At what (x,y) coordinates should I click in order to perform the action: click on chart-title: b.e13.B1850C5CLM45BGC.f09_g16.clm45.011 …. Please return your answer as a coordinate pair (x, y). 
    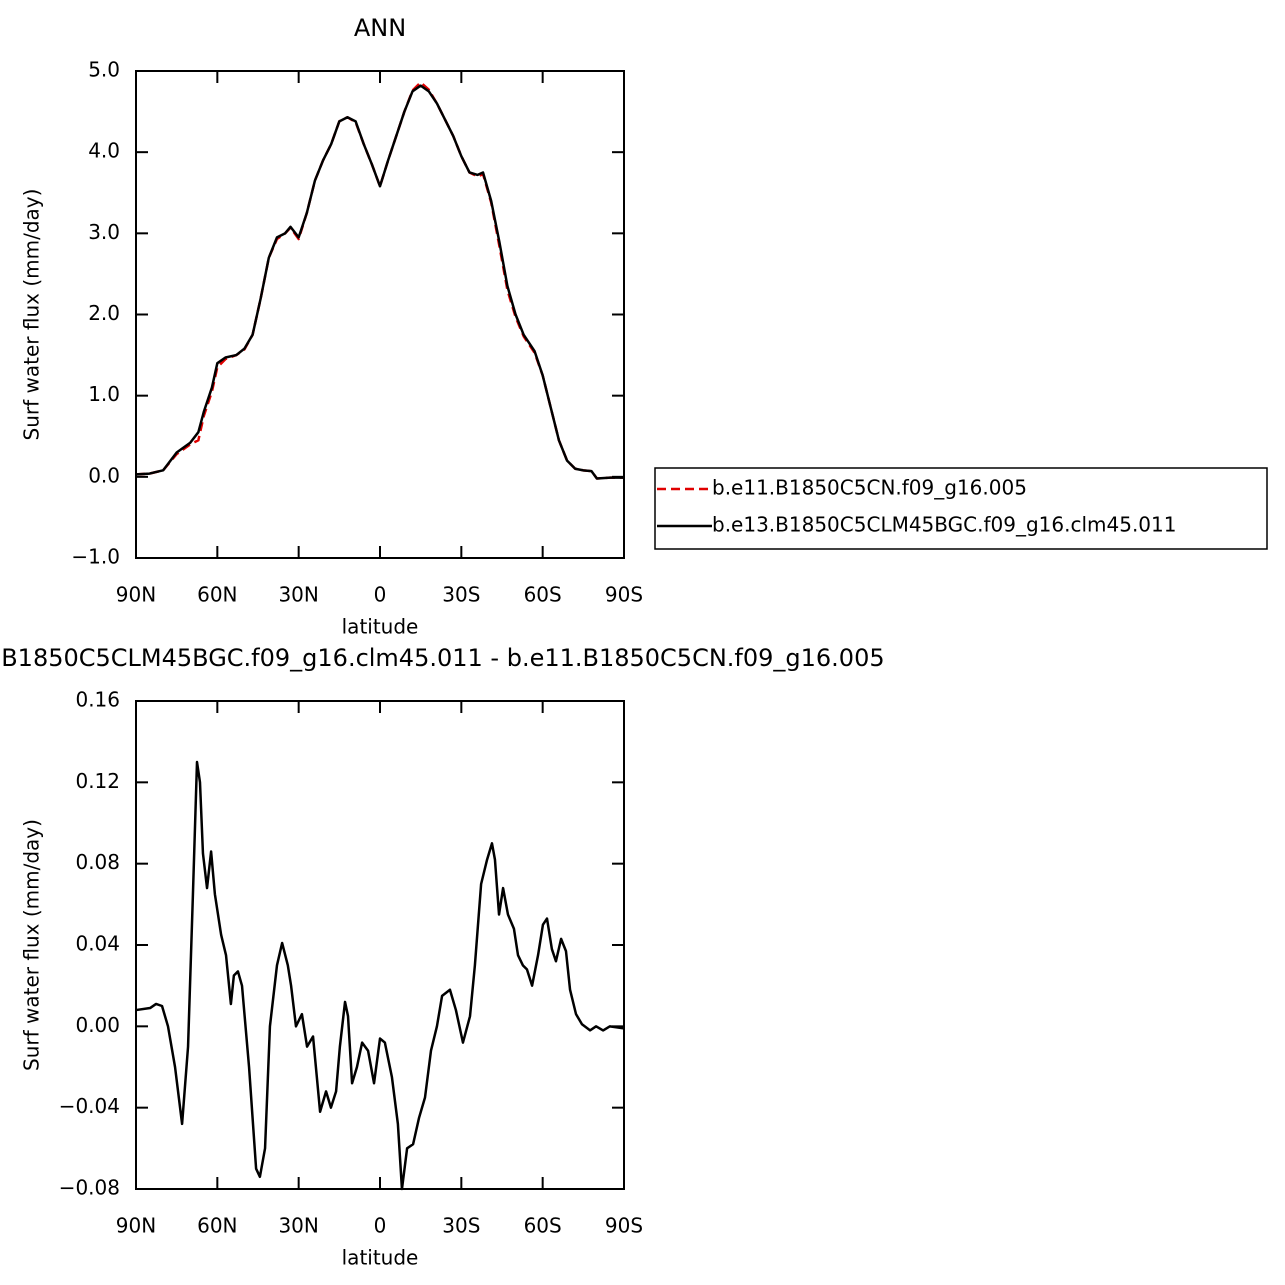
    Looking at the image, I should click on (442, 658).